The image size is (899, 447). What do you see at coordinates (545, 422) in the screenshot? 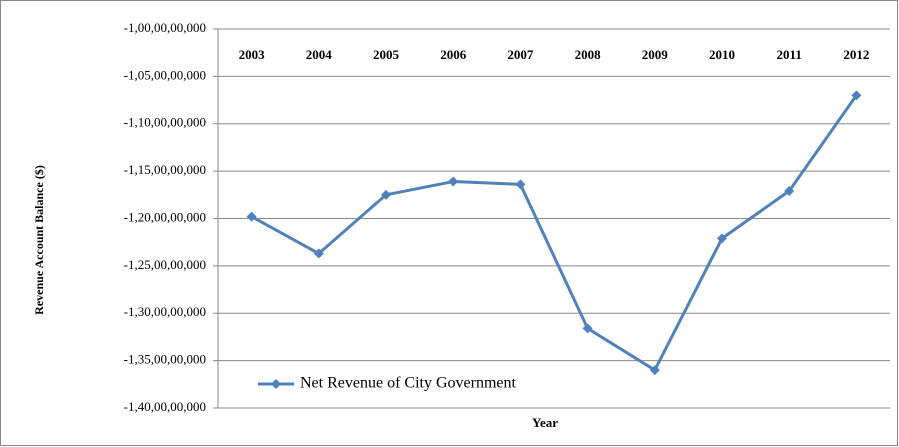
I see `x-axis-label: Year` at bounding box center [545, 422].